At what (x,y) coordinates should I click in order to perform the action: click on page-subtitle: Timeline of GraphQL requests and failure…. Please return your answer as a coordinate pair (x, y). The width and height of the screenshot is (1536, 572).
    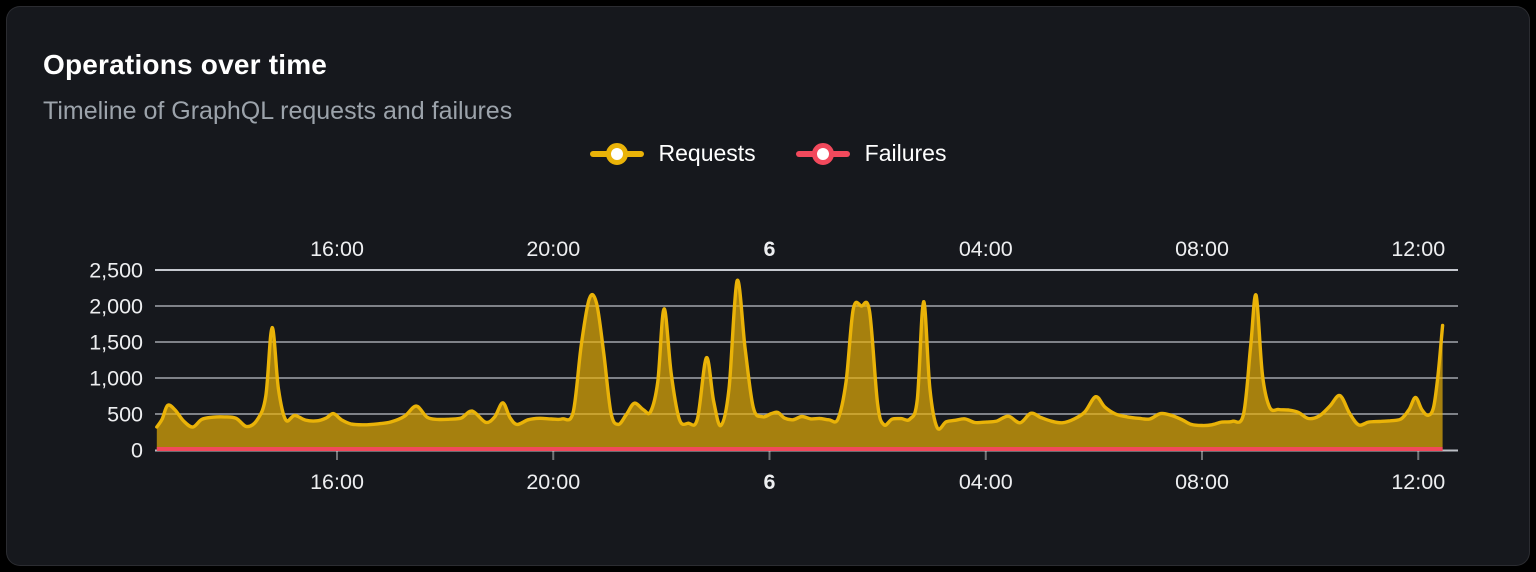
    Looking at the image, I should click on (278, 111).